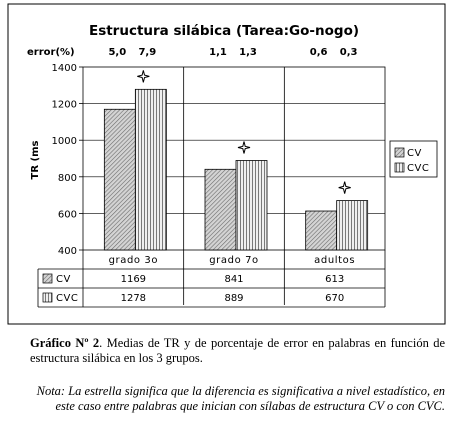 The height and width of the screenshot is (424, 452). Describe the element at coordinates (67, 251) in the screenshot. I see `y-tick-label: 400` at that location.